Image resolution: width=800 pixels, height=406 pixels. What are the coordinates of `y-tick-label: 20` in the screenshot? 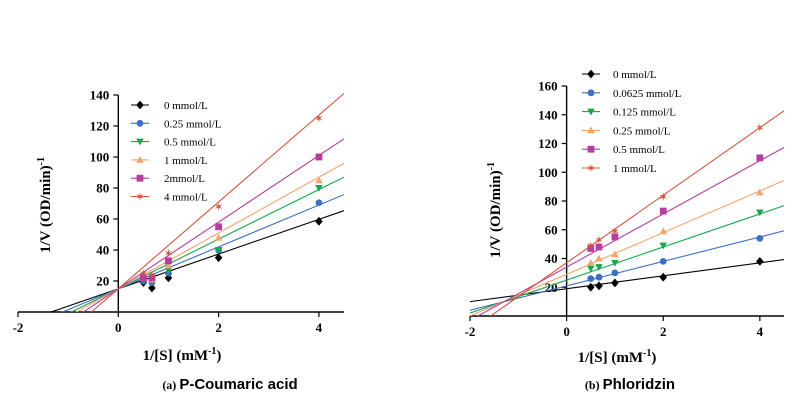 It's located at (102, 281).